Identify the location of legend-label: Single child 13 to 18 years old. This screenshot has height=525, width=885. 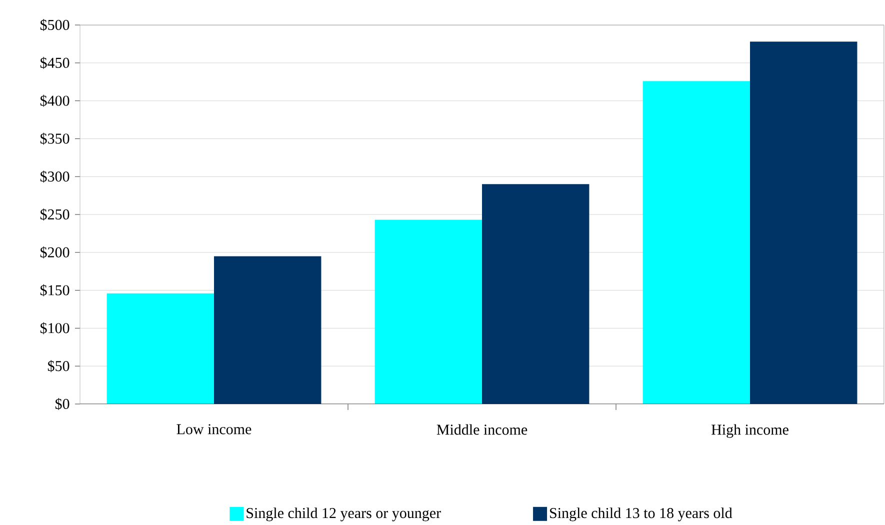
(641, 515).